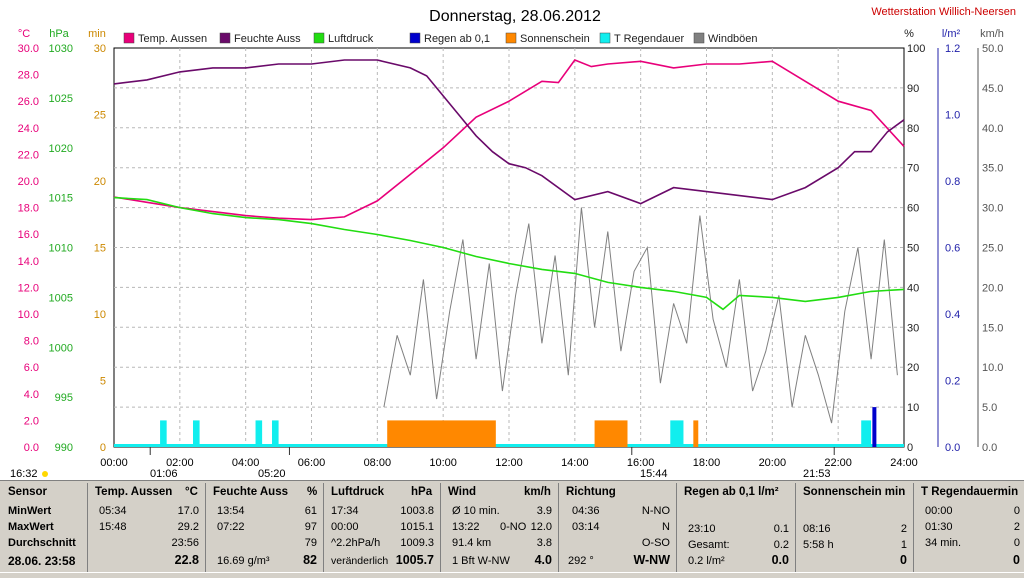 The width and height of the screenshot is (1024, 578). I want to click on minutes-tick-label: 30, so click(100, 49).